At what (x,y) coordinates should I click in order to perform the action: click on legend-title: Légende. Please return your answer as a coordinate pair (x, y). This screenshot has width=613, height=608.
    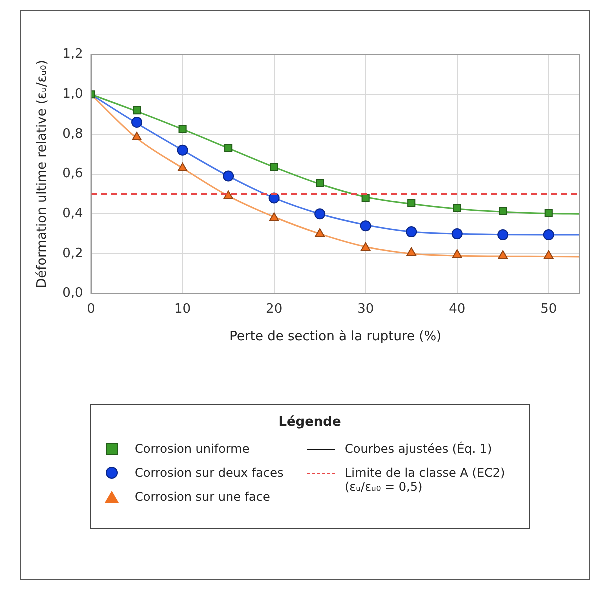
    Looking at the image, I should click on (310, 422).